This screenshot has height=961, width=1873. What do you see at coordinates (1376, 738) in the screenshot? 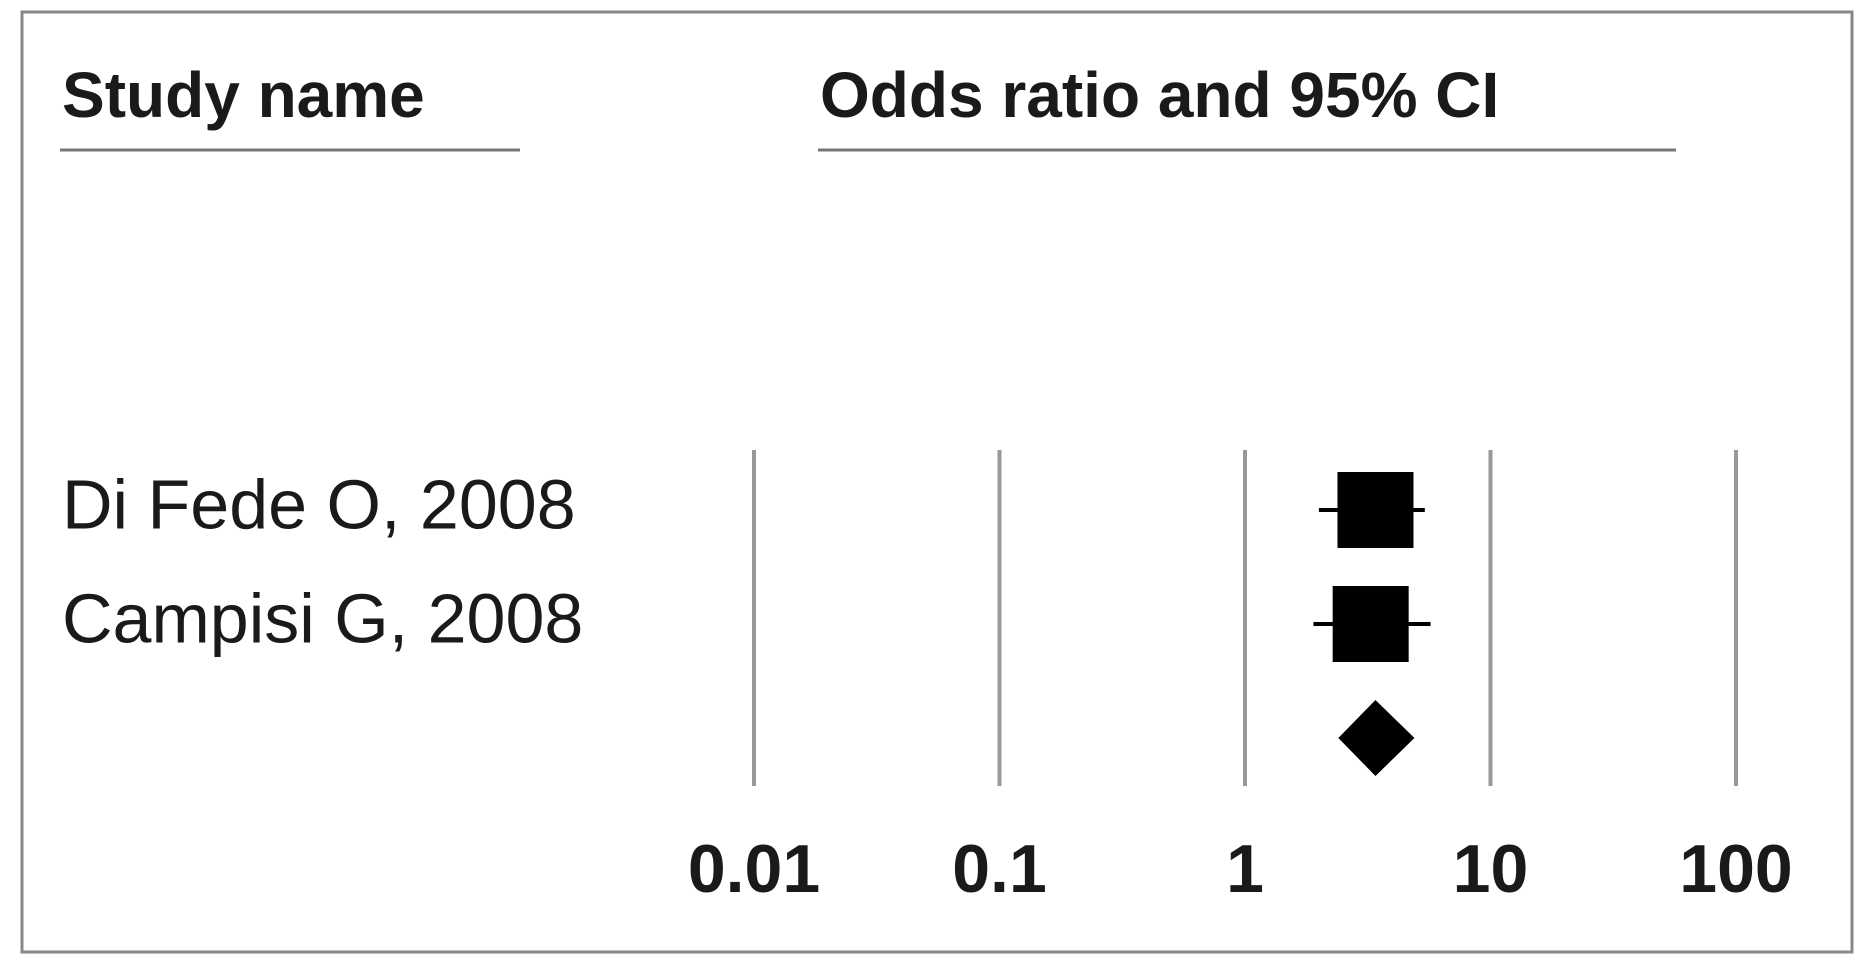
I see `pooled-diamond` at bounding box center [1376, 738].